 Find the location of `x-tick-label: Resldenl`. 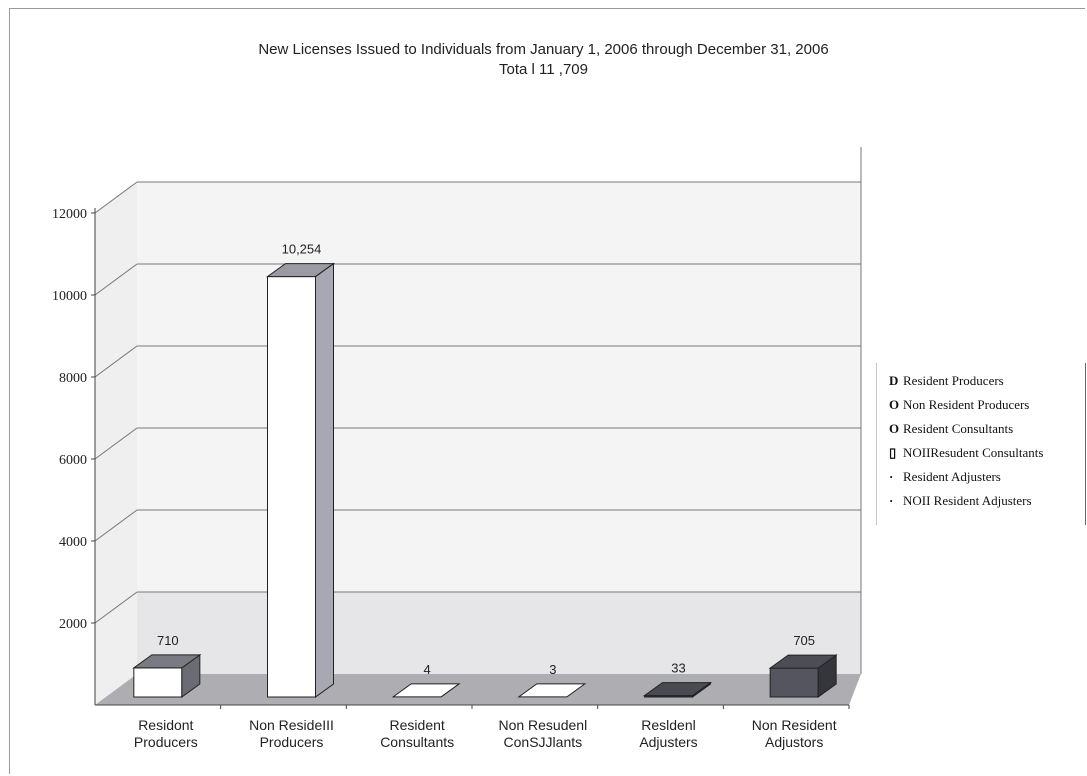

x-tick-label: Resldenl is located at coordinates (668, 725).